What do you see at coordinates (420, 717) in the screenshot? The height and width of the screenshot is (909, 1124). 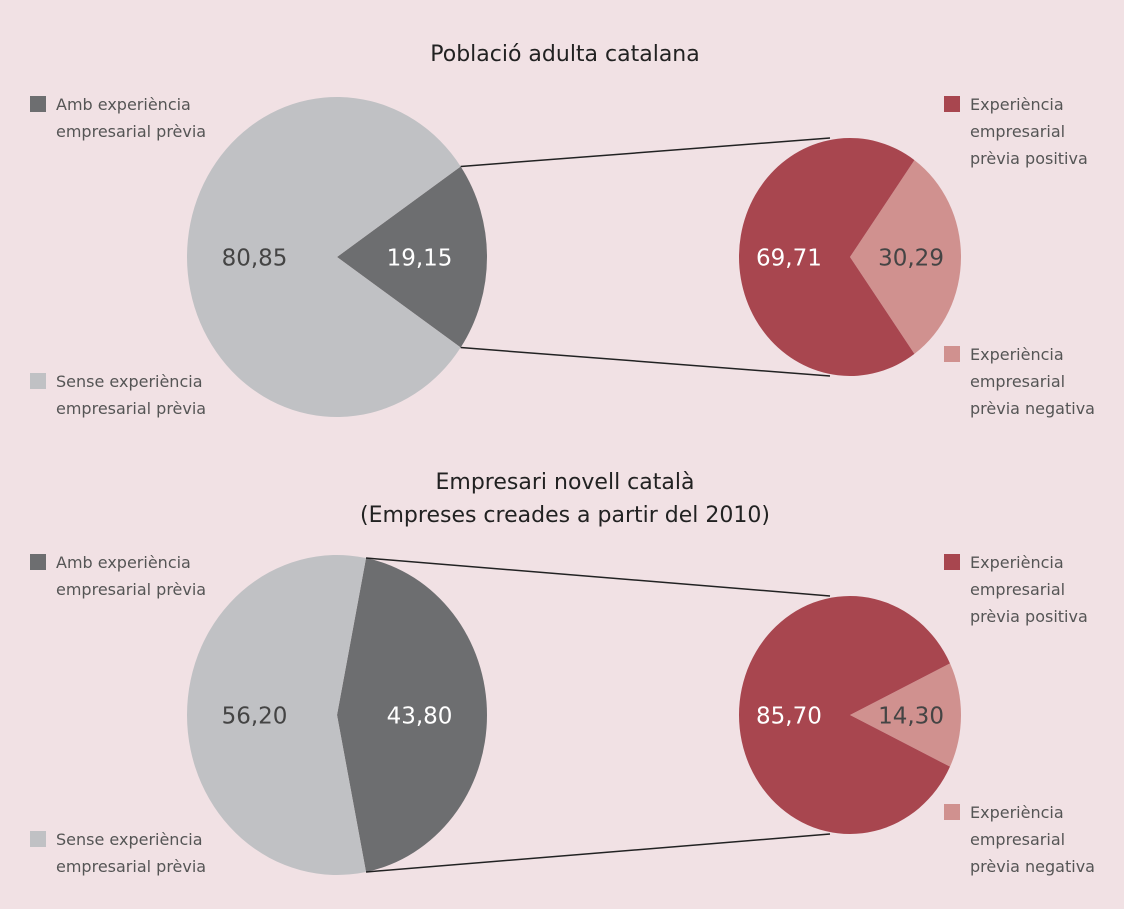 I see `value-label: 43,80` at bounding box center [420, 717].